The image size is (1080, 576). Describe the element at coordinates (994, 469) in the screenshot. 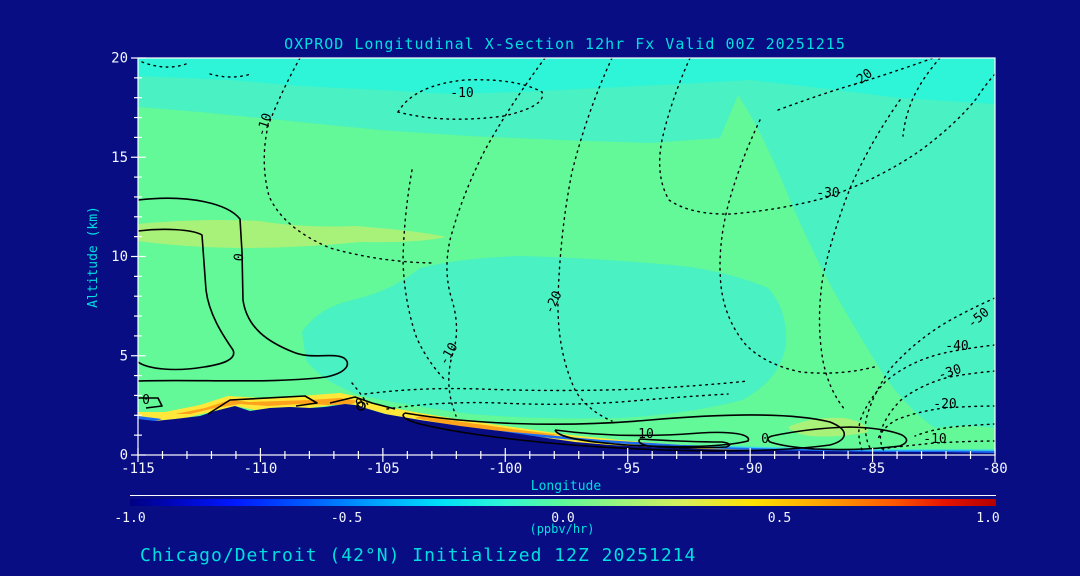

I see `x-tick-label: -80` at that location.